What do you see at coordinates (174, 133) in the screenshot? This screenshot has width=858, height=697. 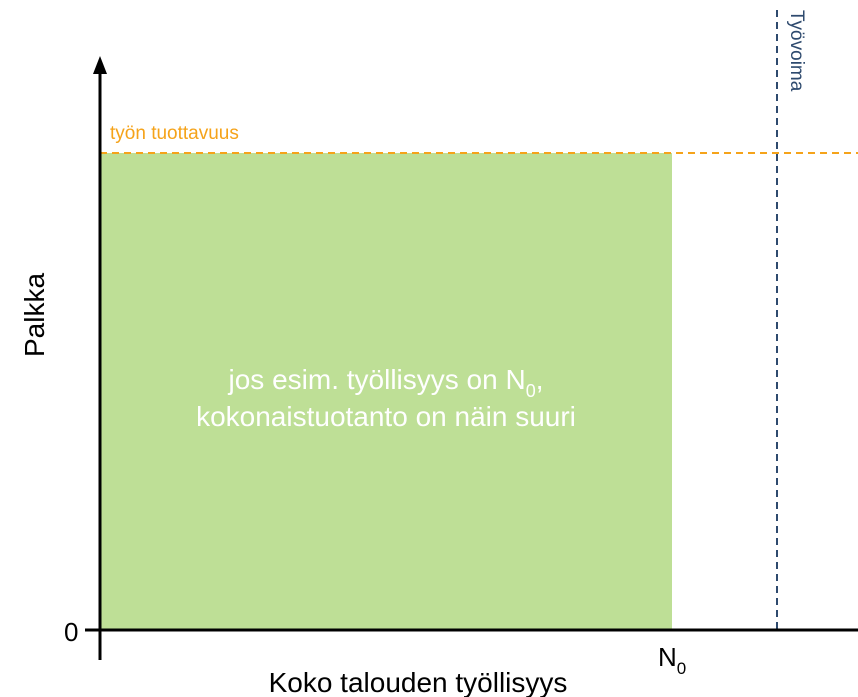 I see `productivity-label: työn tuottavuus` at bounding box center [174, 133].